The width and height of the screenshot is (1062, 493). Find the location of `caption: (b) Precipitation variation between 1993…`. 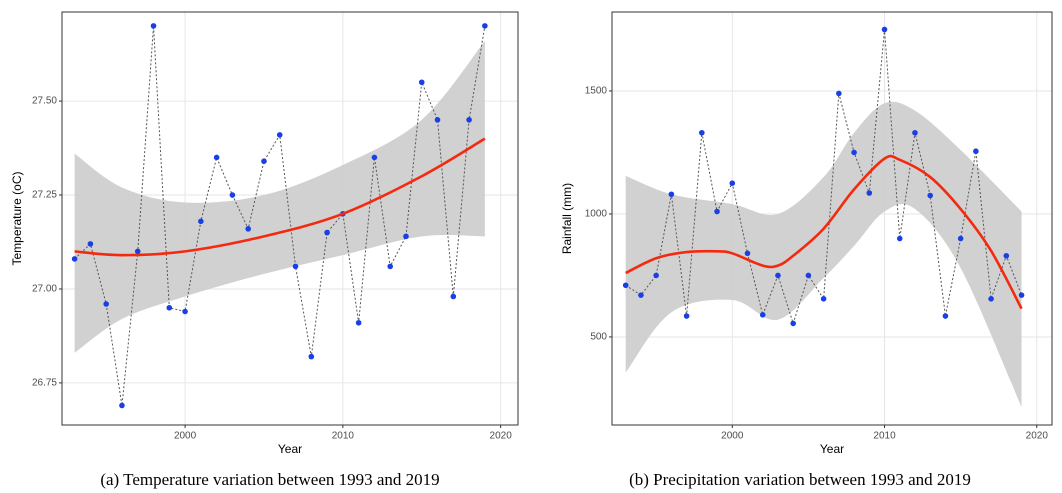

caption: (b) Precipitation variation between 1993… is located at coordinates (800, 479).